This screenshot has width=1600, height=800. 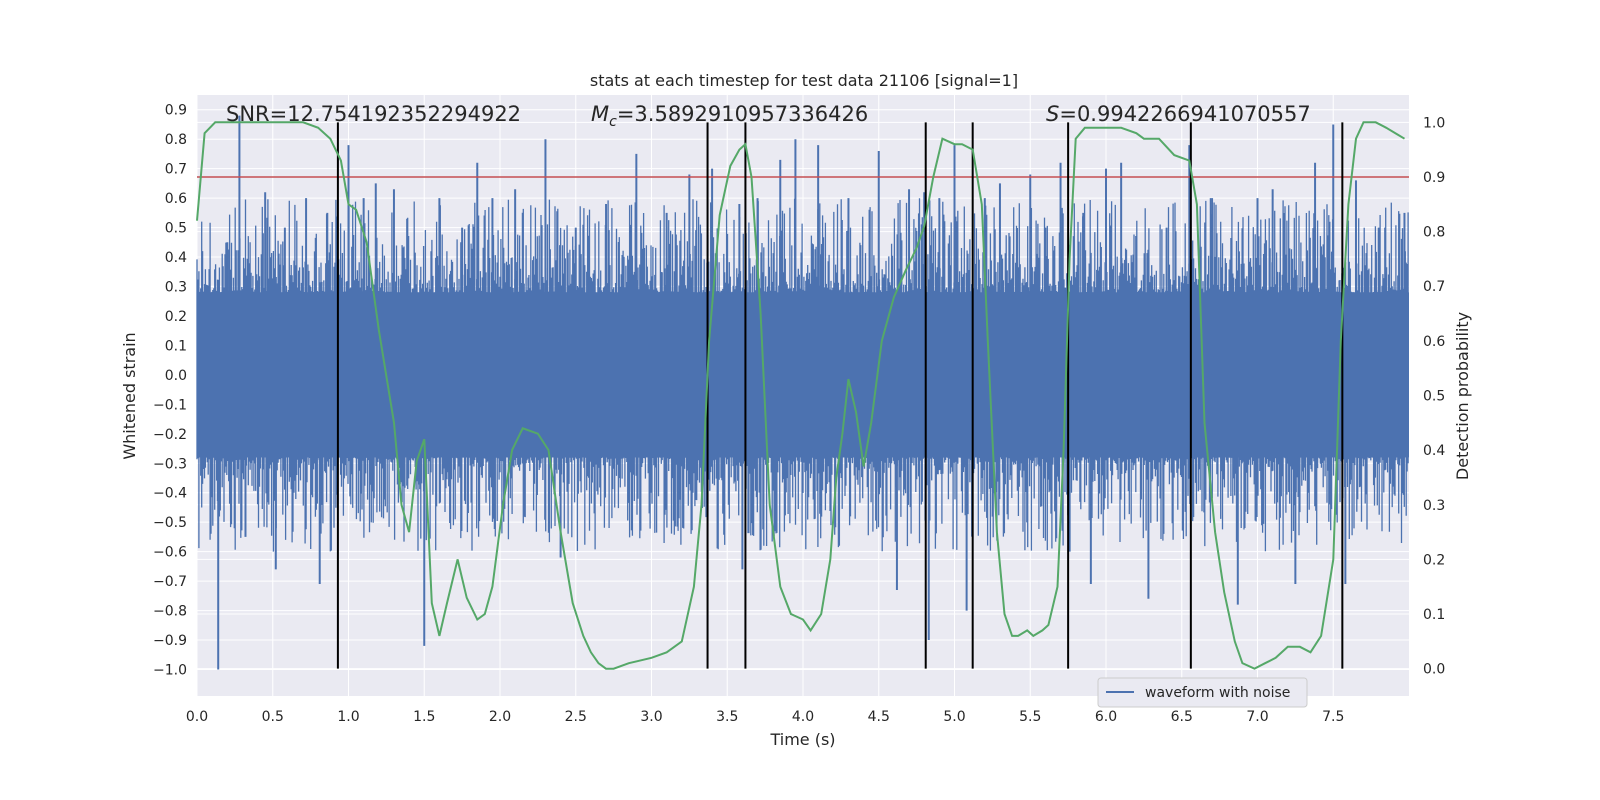 What do you see at coordinates (170, 464) in the screenshot?
I see `y-tick-label: −0.3` at bounding box center [170, 464].